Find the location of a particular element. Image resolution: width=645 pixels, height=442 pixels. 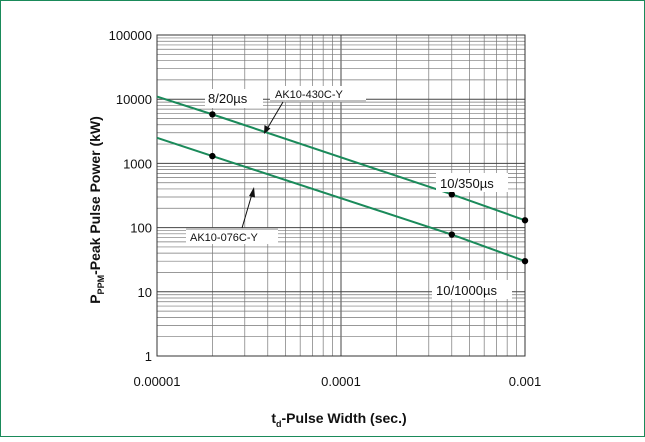

y-tick-label: 10 is located at coordinates (145, 292).